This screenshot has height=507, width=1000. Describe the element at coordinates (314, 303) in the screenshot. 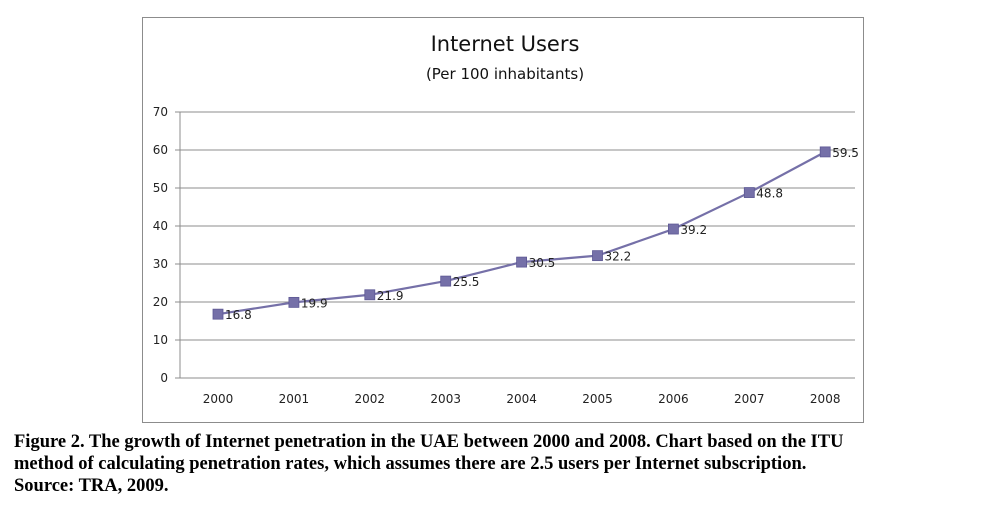

I see `data-label: 19.9` at that location.